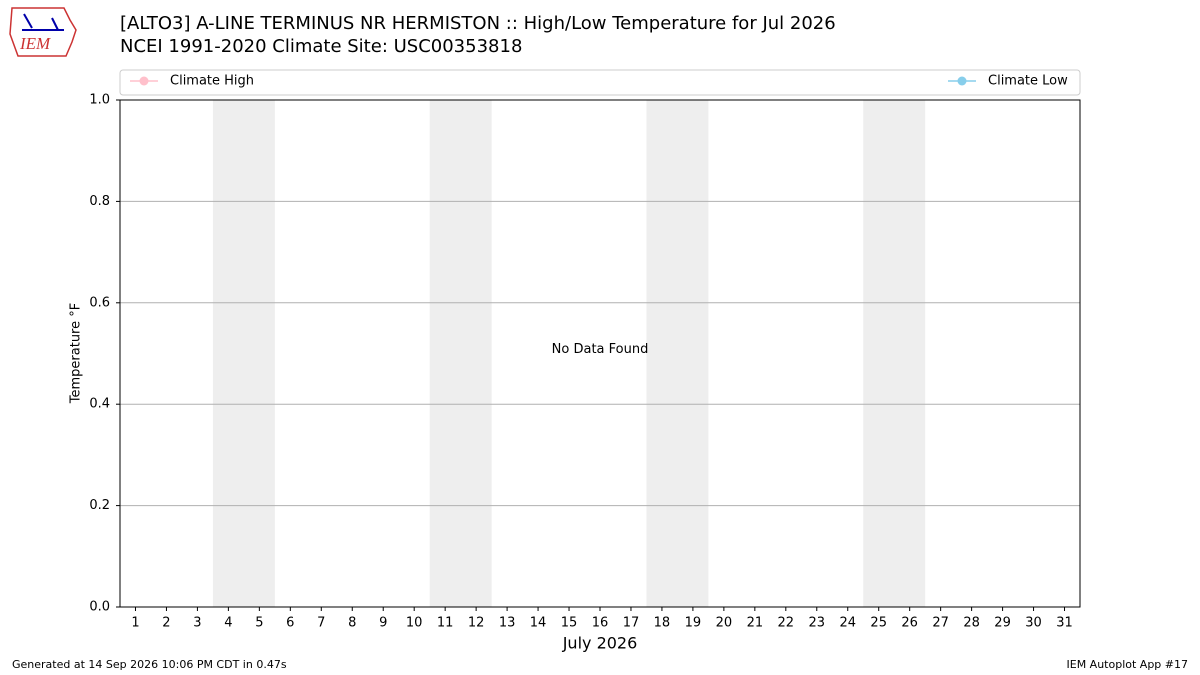 This screenshot has width=1200, height=675. What do you see at coordinates (569, 623) in the screenshot?
I see `x-tick-label: 15` at bounding box center [569, 623].